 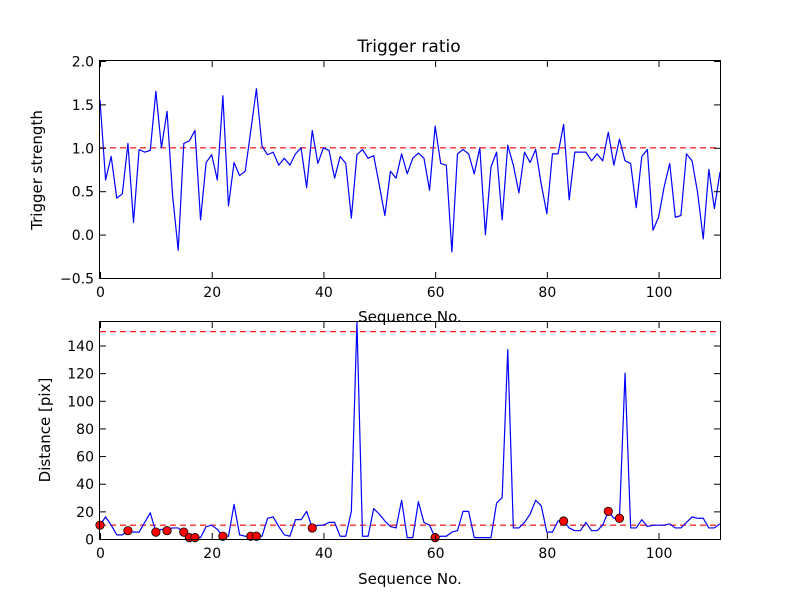 I want to click on bottom-y-tick-label: 140, so click(x=80, y=347).